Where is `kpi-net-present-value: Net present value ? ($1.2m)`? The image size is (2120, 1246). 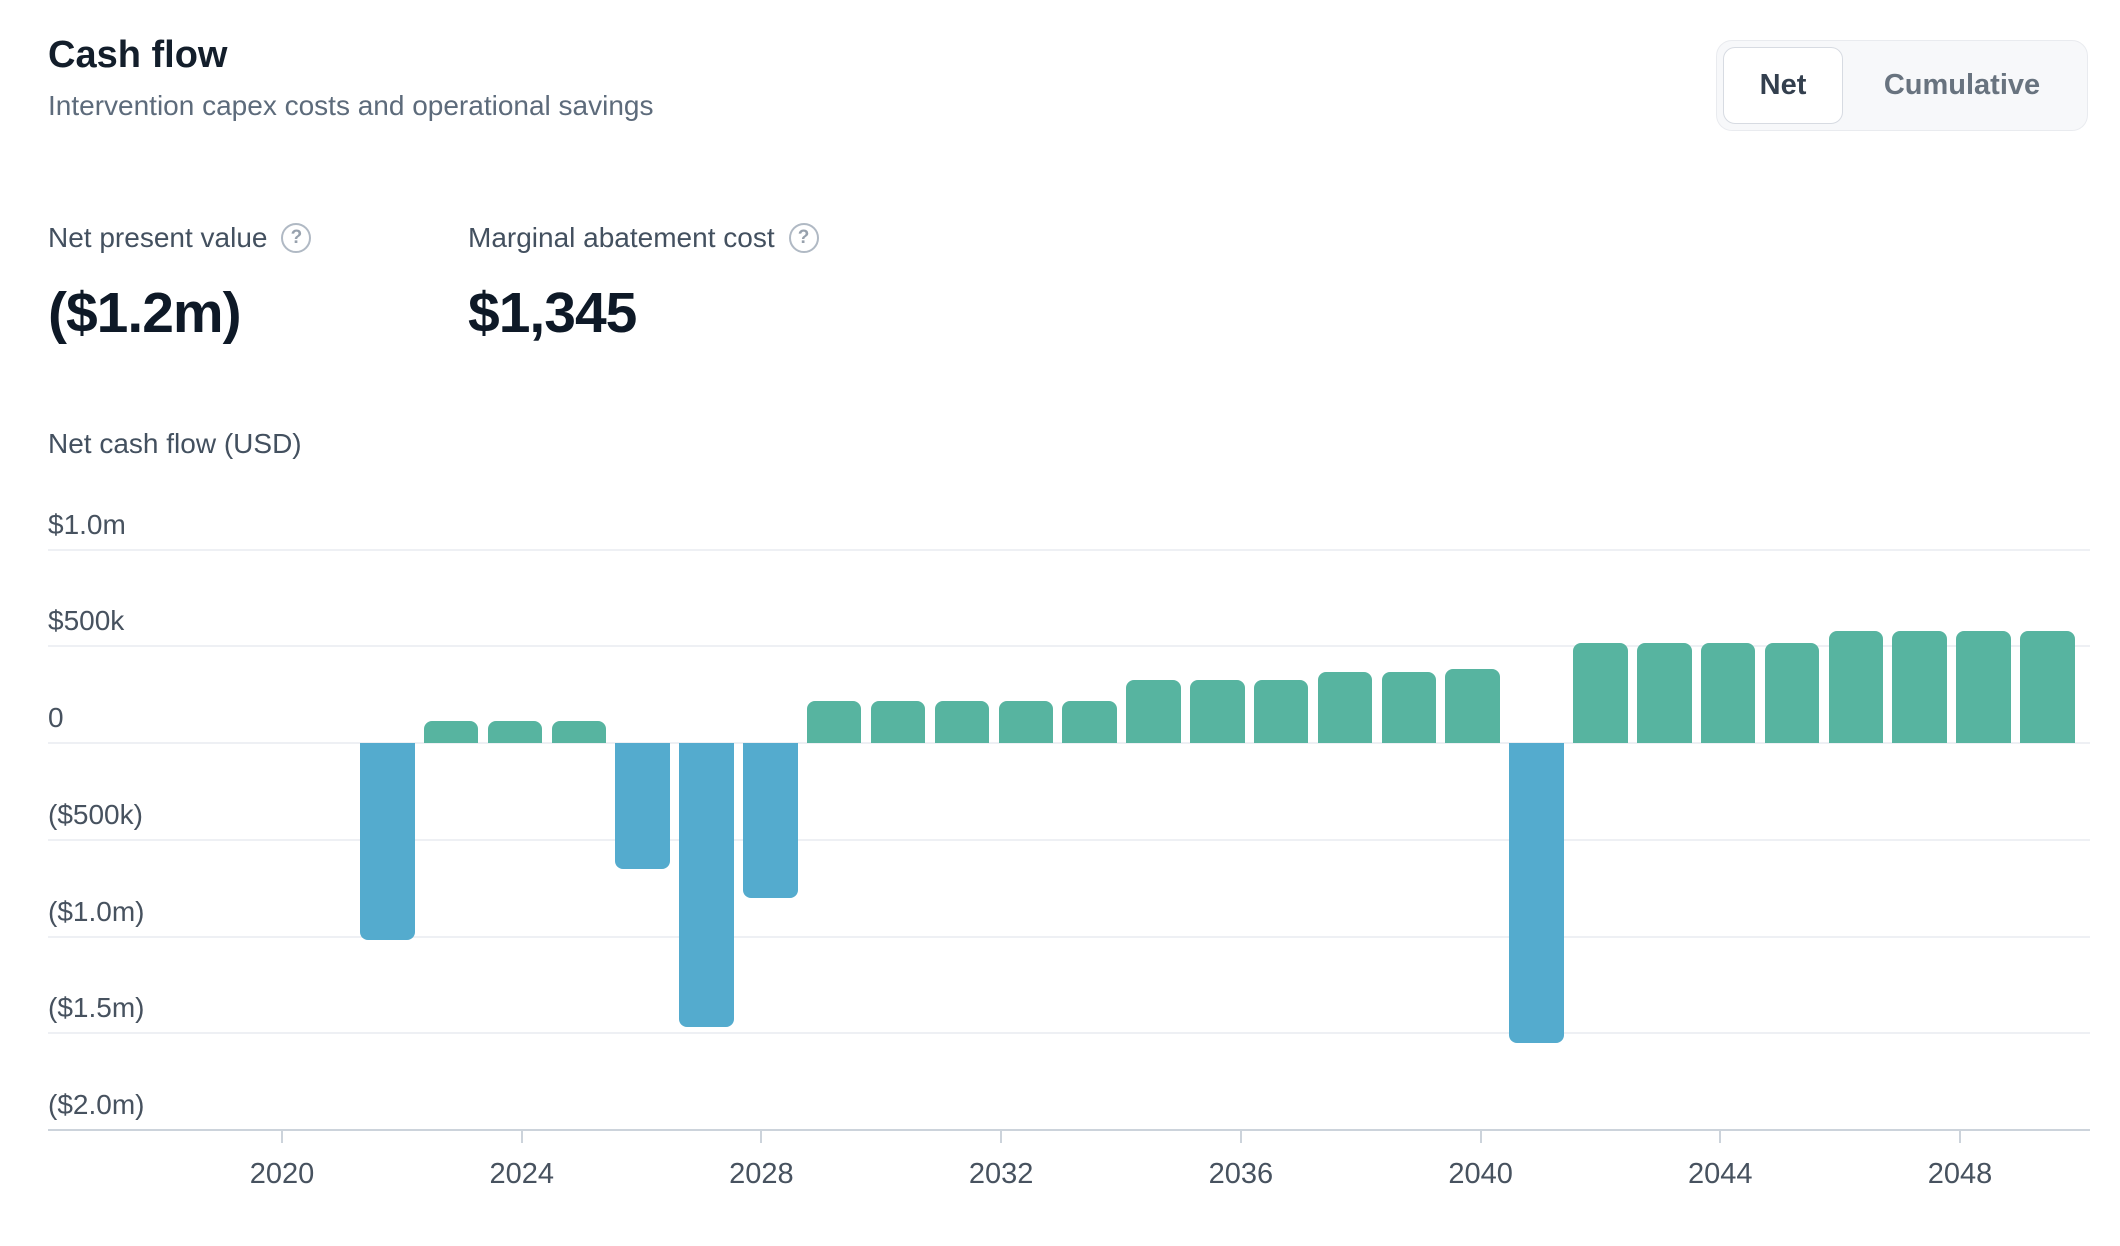 kpi-net-present-value: Net present value ? ($1.2m) is located at coordinates (180, 284).